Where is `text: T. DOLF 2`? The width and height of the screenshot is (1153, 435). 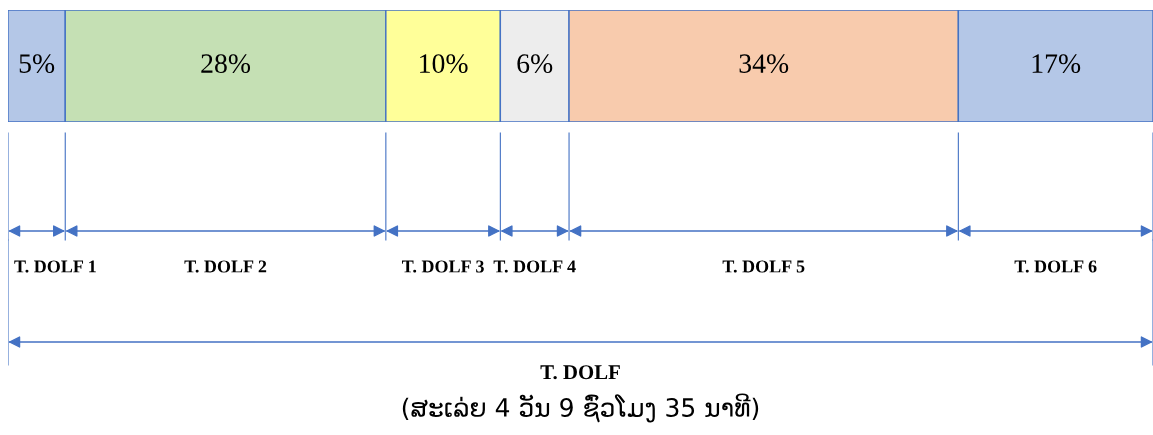 text: T. DOLF 2 is located at coordinates (225, 266).